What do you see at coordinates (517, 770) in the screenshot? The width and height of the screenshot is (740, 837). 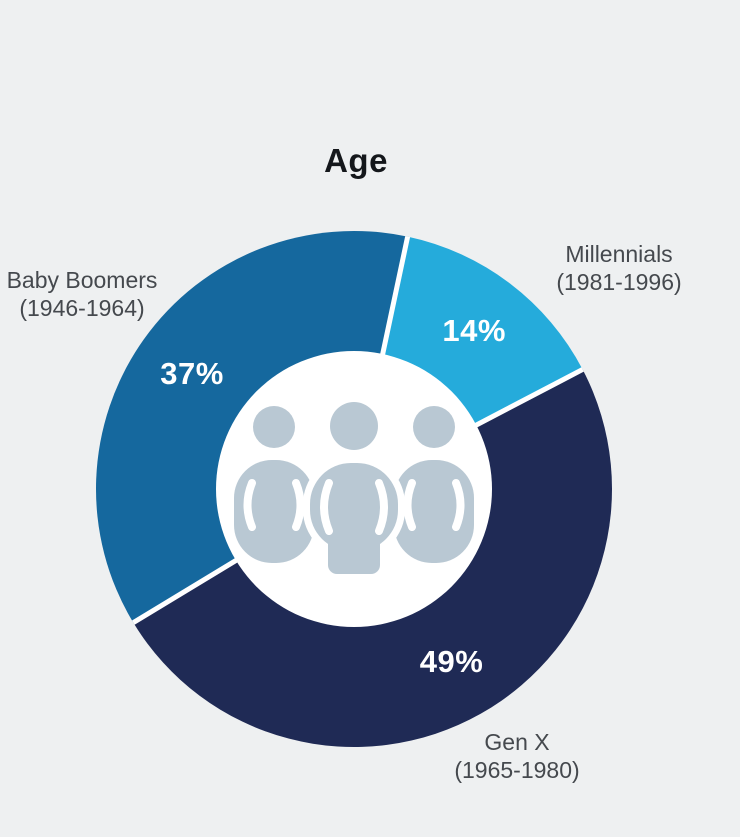 I see `label-gen-x-years: (1965-1980)` at bounding box center [517, 770].